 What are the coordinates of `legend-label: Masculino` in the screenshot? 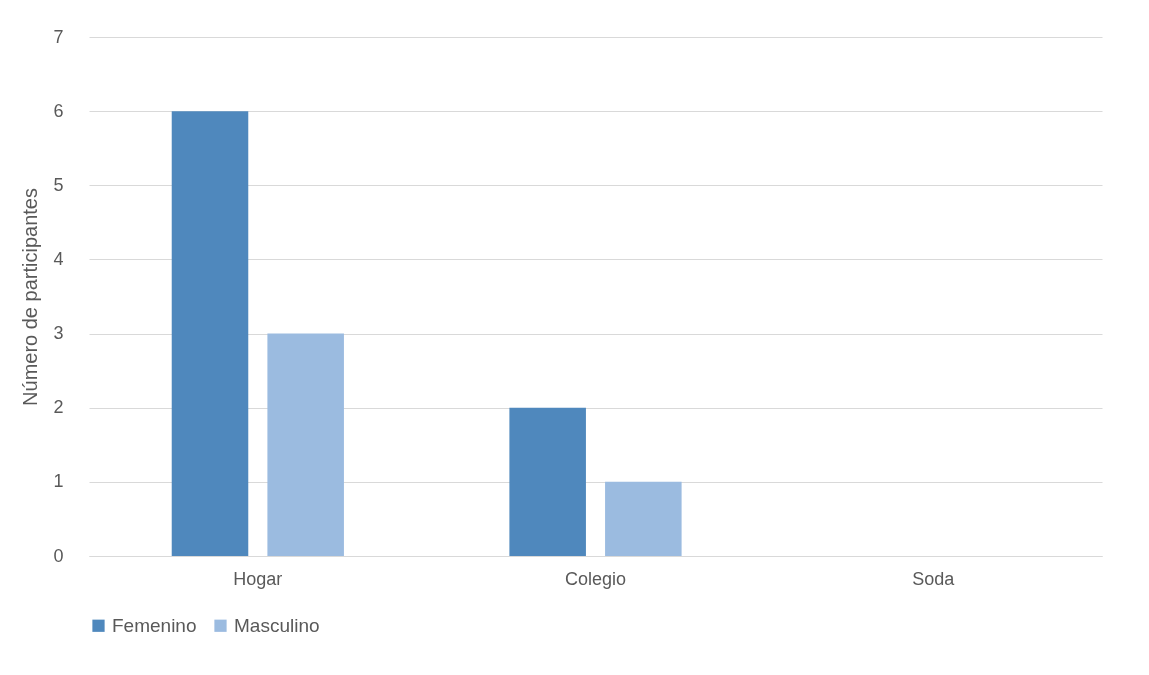 It's located at (277, 625).